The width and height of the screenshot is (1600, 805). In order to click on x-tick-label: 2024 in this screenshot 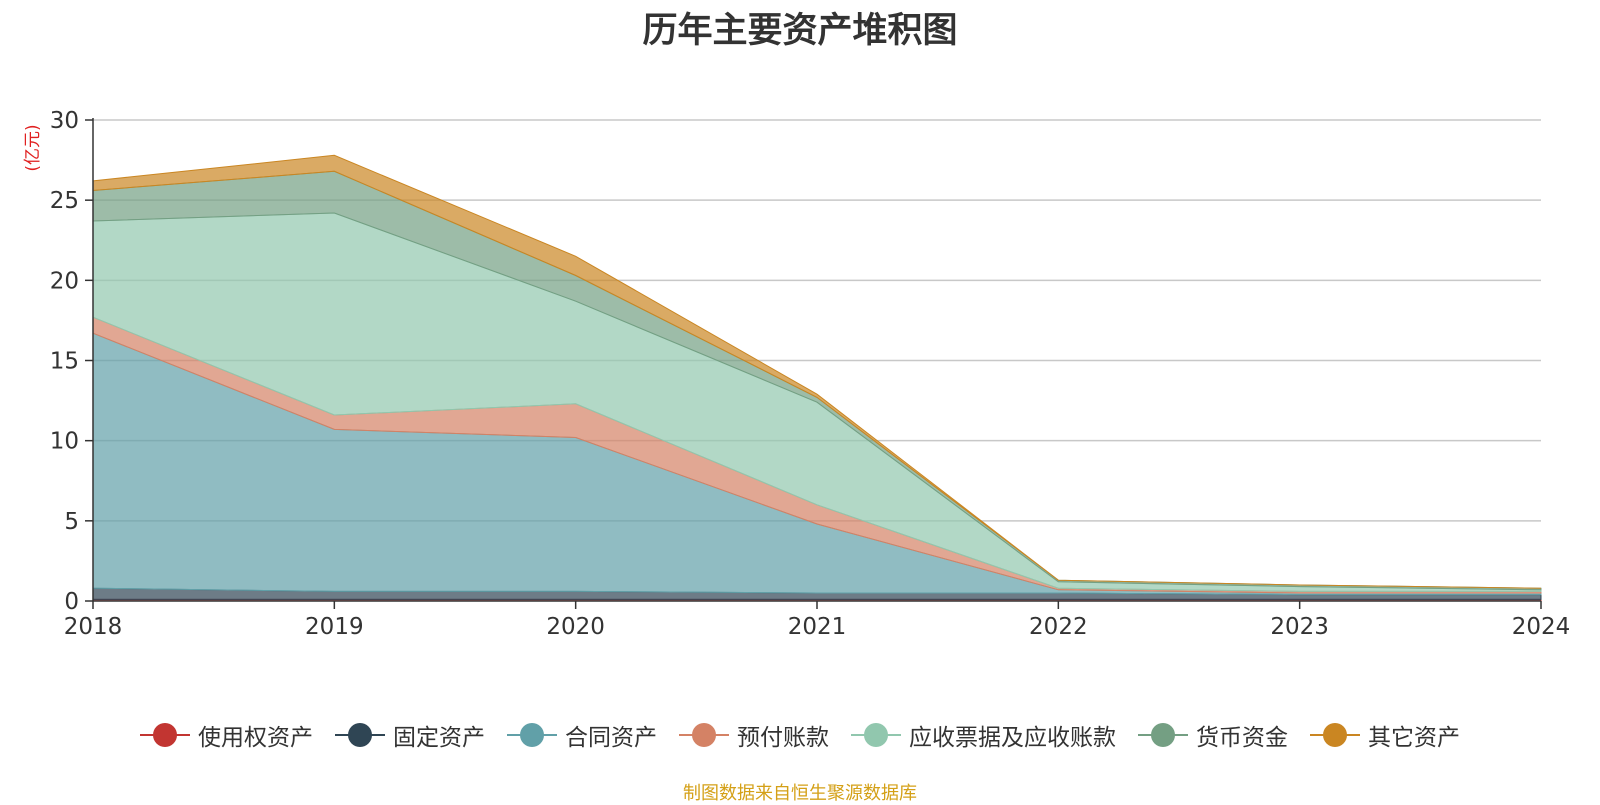, I will do `click(1541, 627)`.